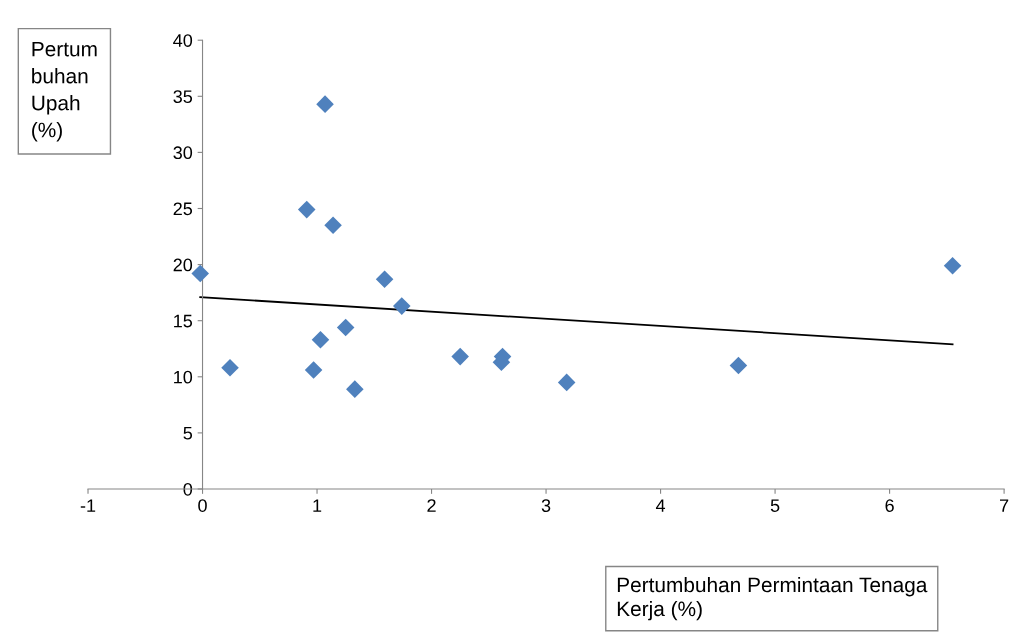 This screenshot has height=633, width=1027. What do you see at coordinates (775, 505) in the screenshot?
I see `x-tick-label: 5` at bounding box center [775, 505].